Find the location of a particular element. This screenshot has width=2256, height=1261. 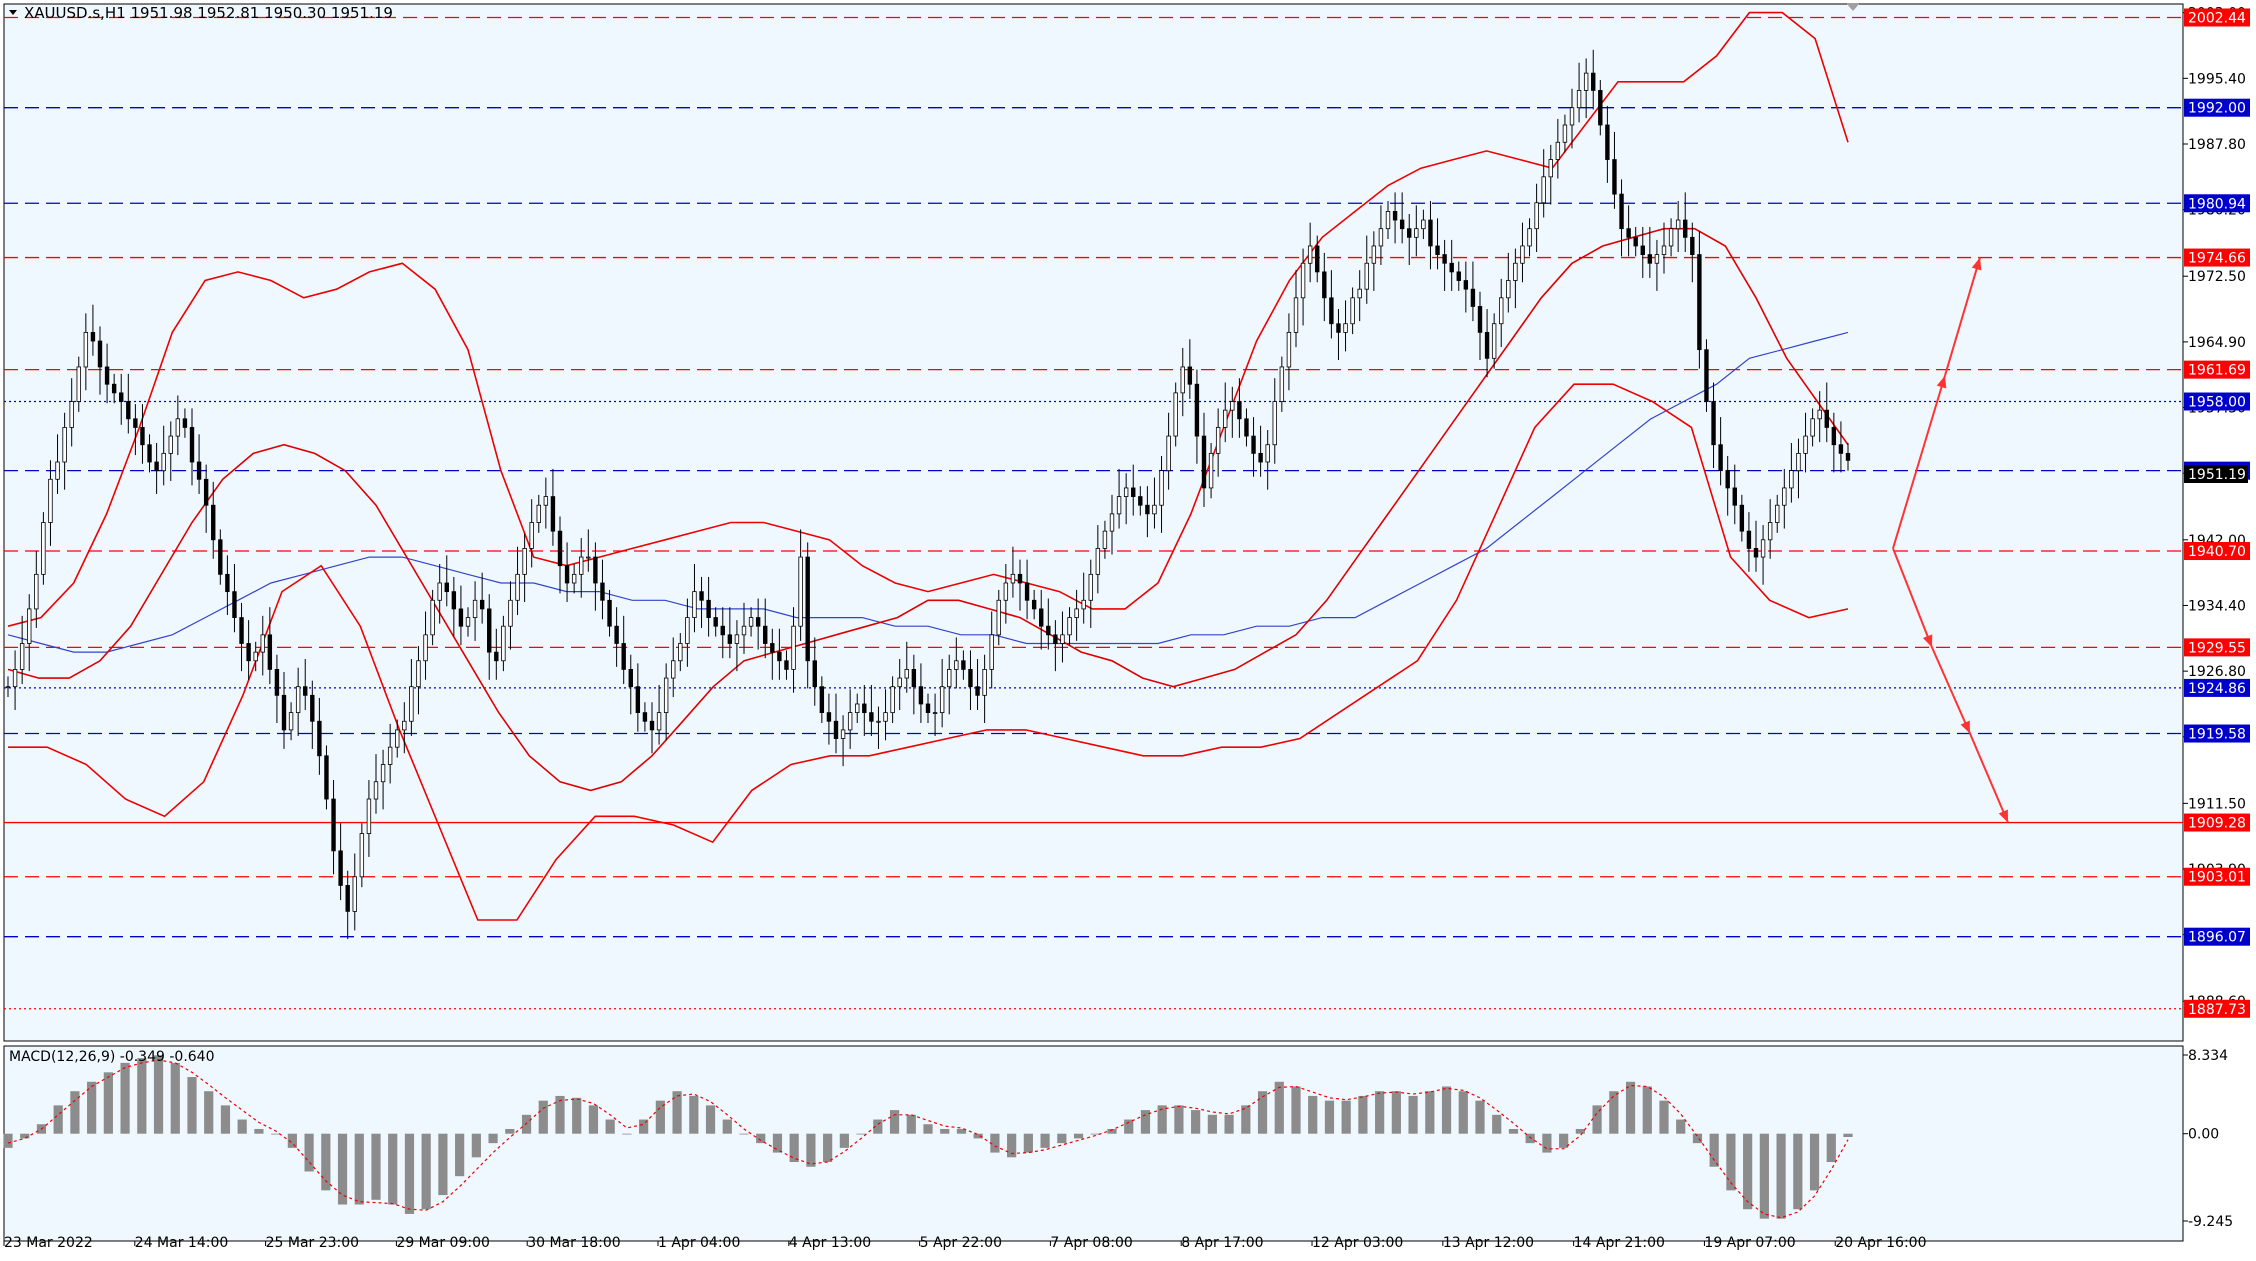

macd-indicator: 8.334 0.00 -9.245 is located at coordinates (1118, 1139).